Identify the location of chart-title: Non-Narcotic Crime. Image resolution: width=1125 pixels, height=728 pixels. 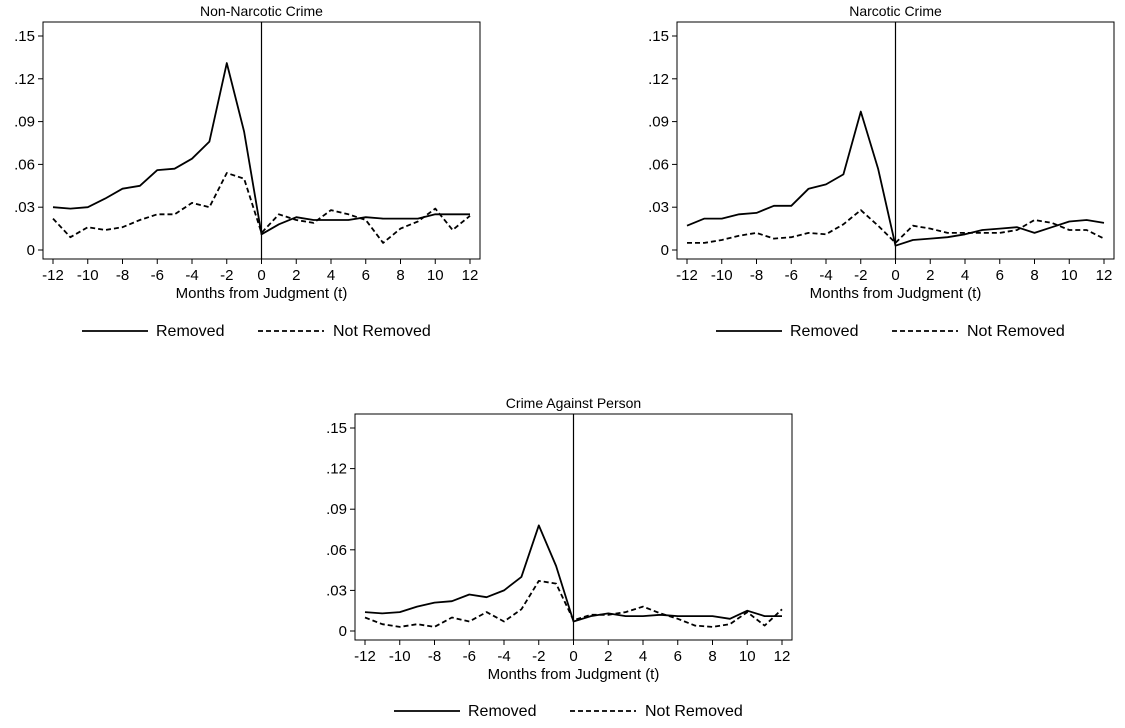
(261, 11).